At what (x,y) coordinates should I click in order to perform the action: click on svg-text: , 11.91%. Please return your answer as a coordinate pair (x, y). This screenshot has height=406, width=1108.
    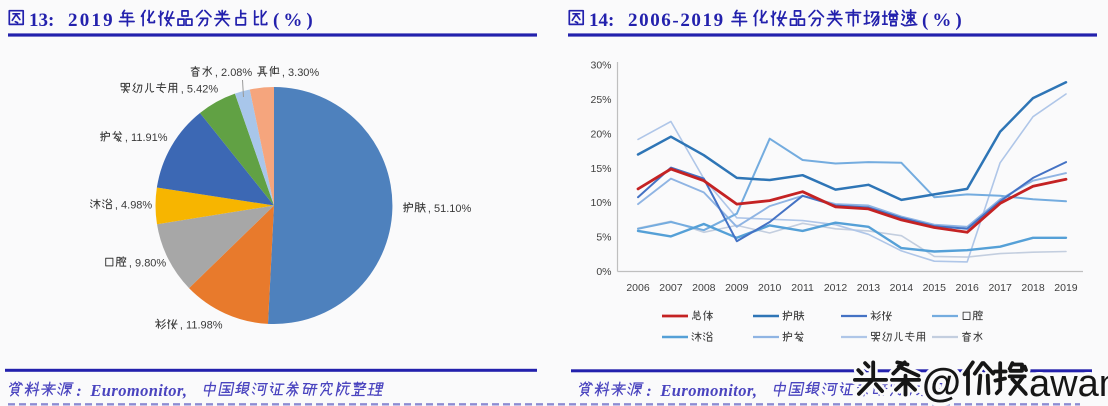
    Looking at the image, I should click on (146, 138).